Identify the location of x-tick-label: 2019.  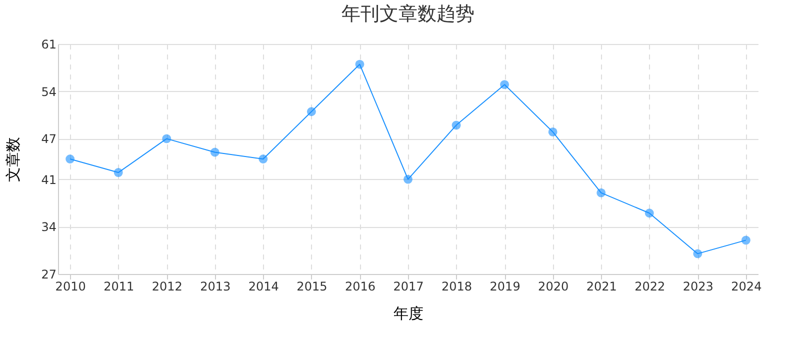
(505, 287).